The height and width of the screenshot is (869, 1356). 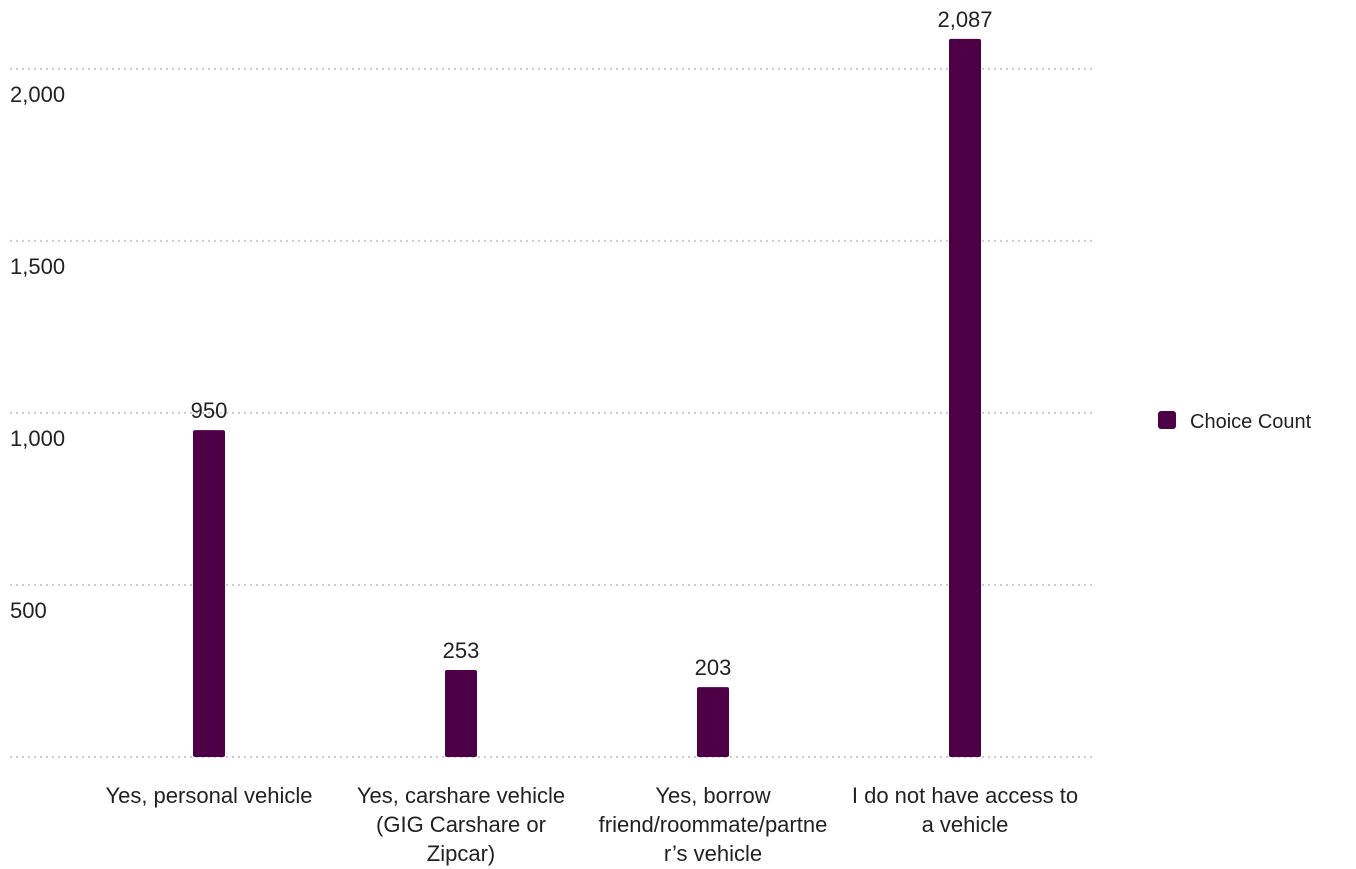 I want to click on x-tick-label: Yes, personal vehicle, so click(x=209, y=795).